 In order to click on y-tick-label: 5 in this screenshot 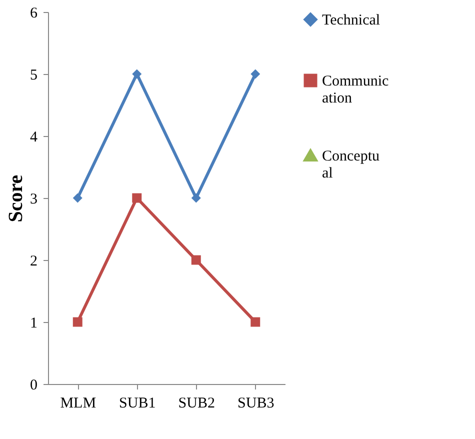, I will do `click(34, 76)`.